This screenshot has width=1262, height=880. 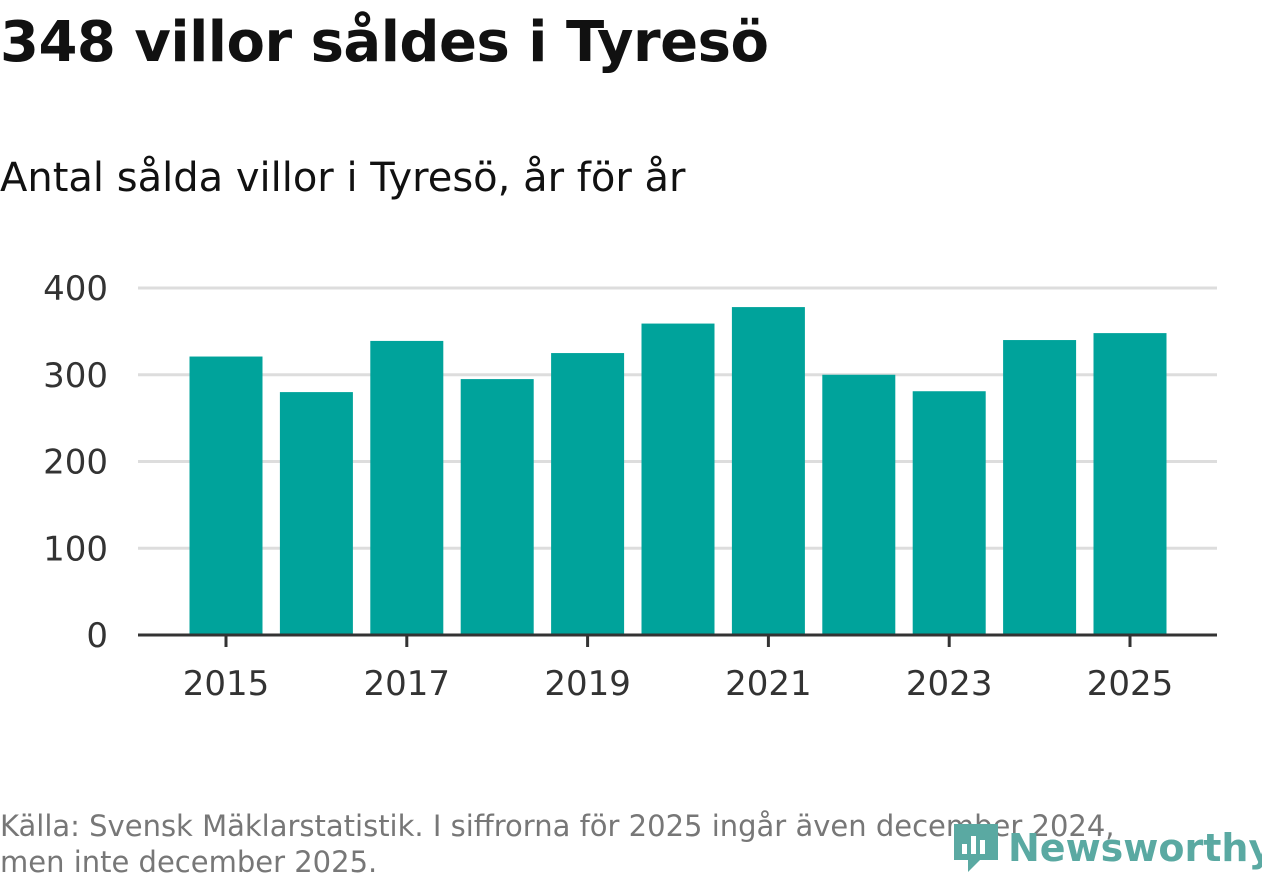 I want to click on bar-2022, so click(x=859, y=504).